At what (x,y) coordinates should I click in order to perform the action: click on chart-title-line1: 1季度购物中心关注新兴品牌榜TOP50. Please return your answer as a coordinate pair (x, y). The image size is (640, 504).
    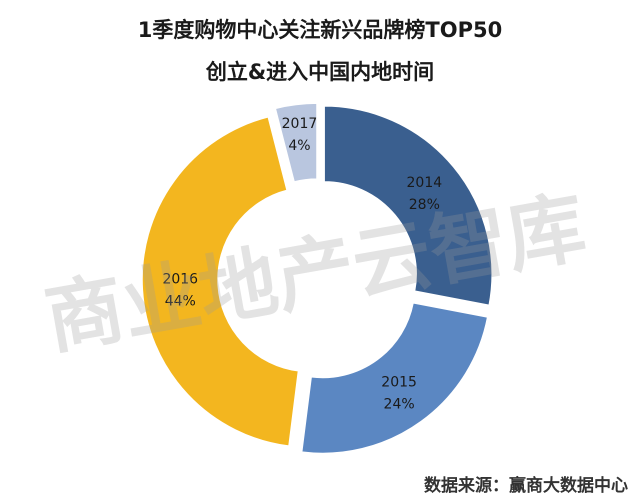
    Looking at the image, I should click on (320, 30).